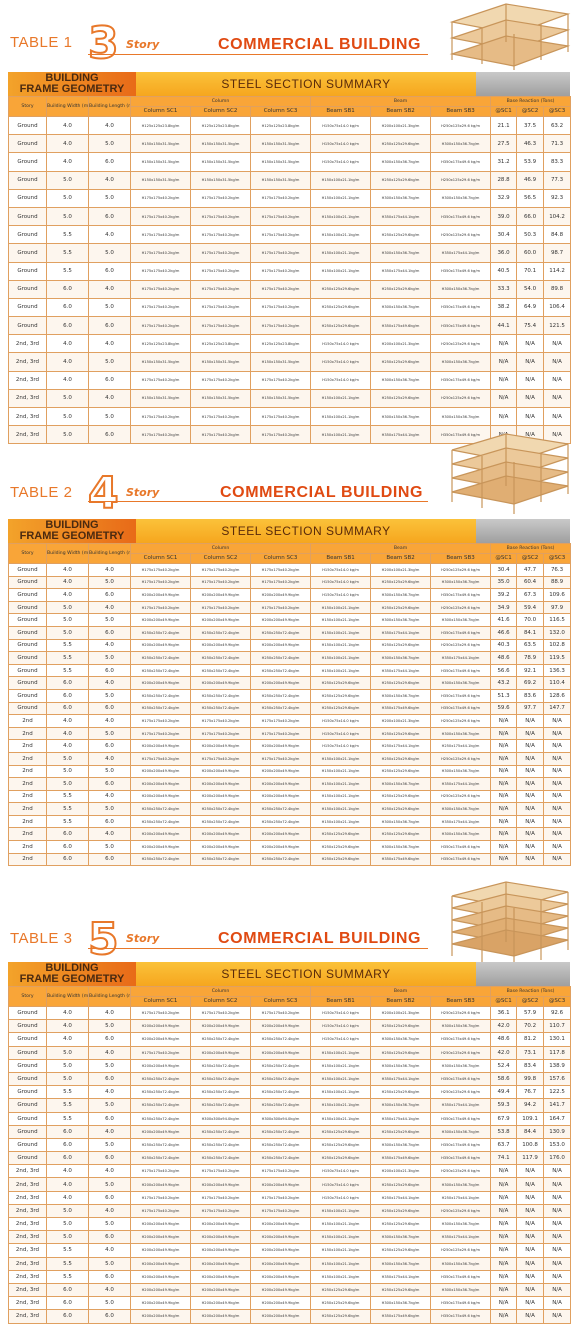 Image resolution: width=574 pixels, height=1334 pixels. Describe the element at coordinates (461, 670) in the screenshot. I see `cell-section: H350x175x49.6 kg/m` at that location.